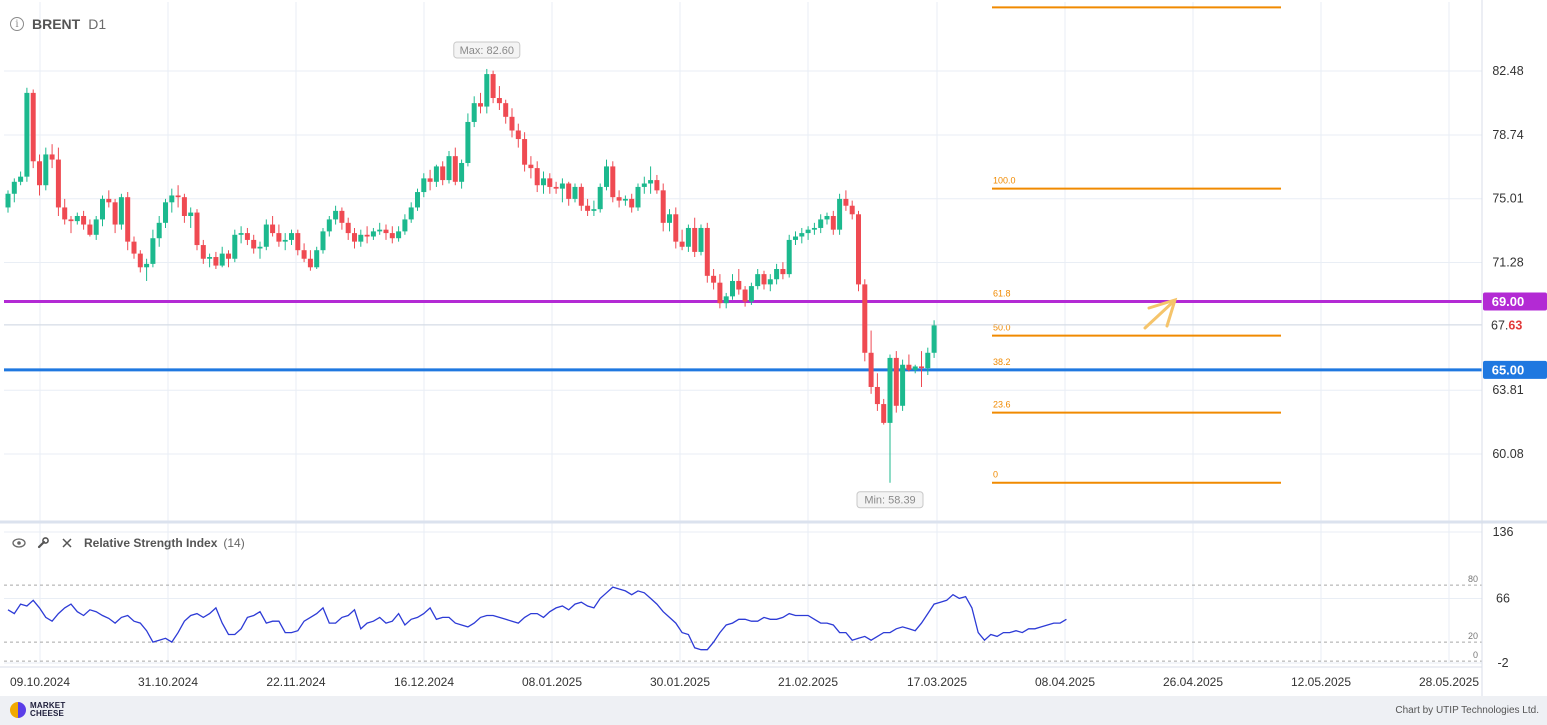 The image size is (1547, 725). Describe the element at coordinates (1467, 710) in the screenshot. I see `chart-credit: Chart by UTIP Technologies Ltd.` at that location.